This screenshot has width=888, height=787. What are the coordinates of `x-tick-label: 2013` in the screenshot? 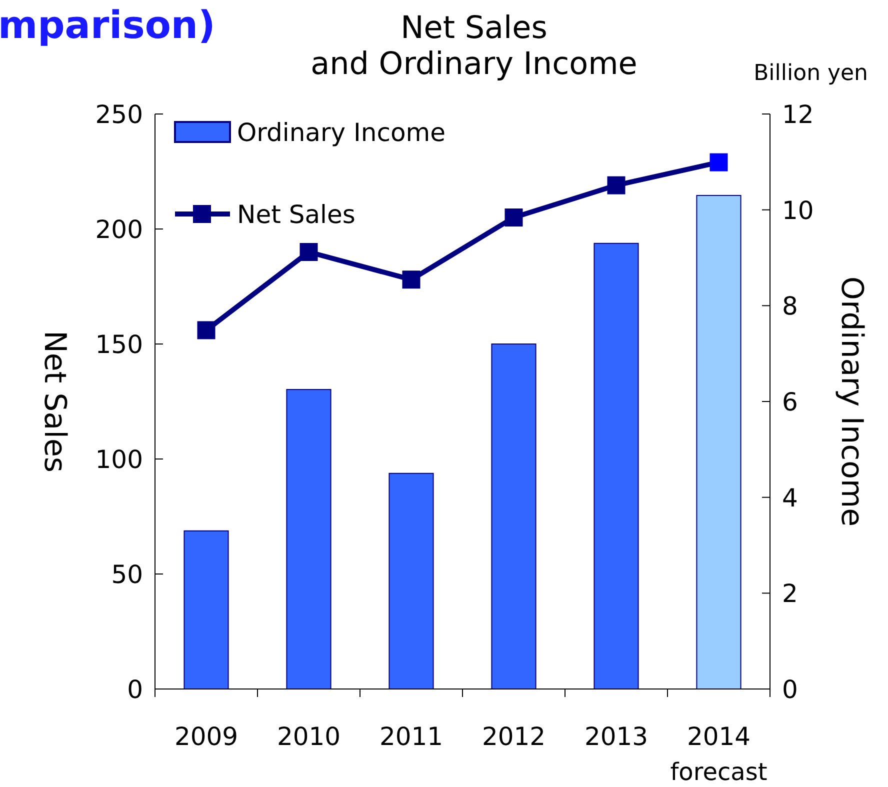 It's located at (616, 736).